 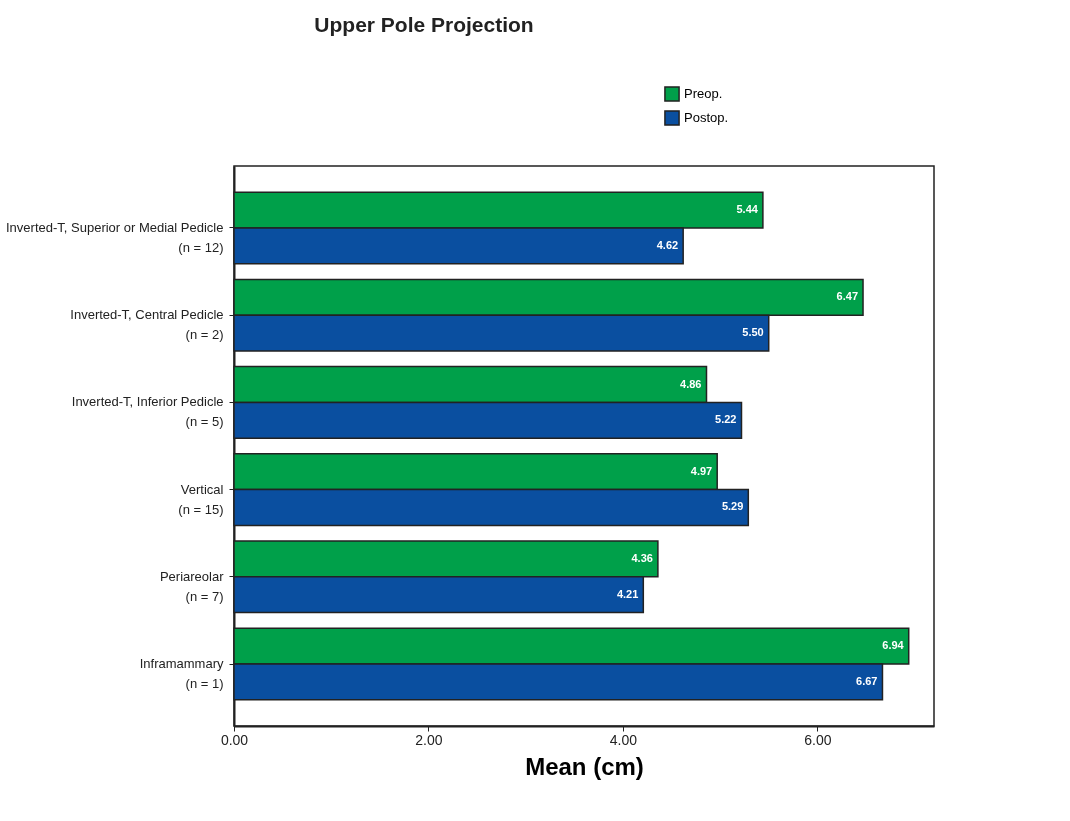 I want to click on legend-label: Preop., so click(x=703, y=93).